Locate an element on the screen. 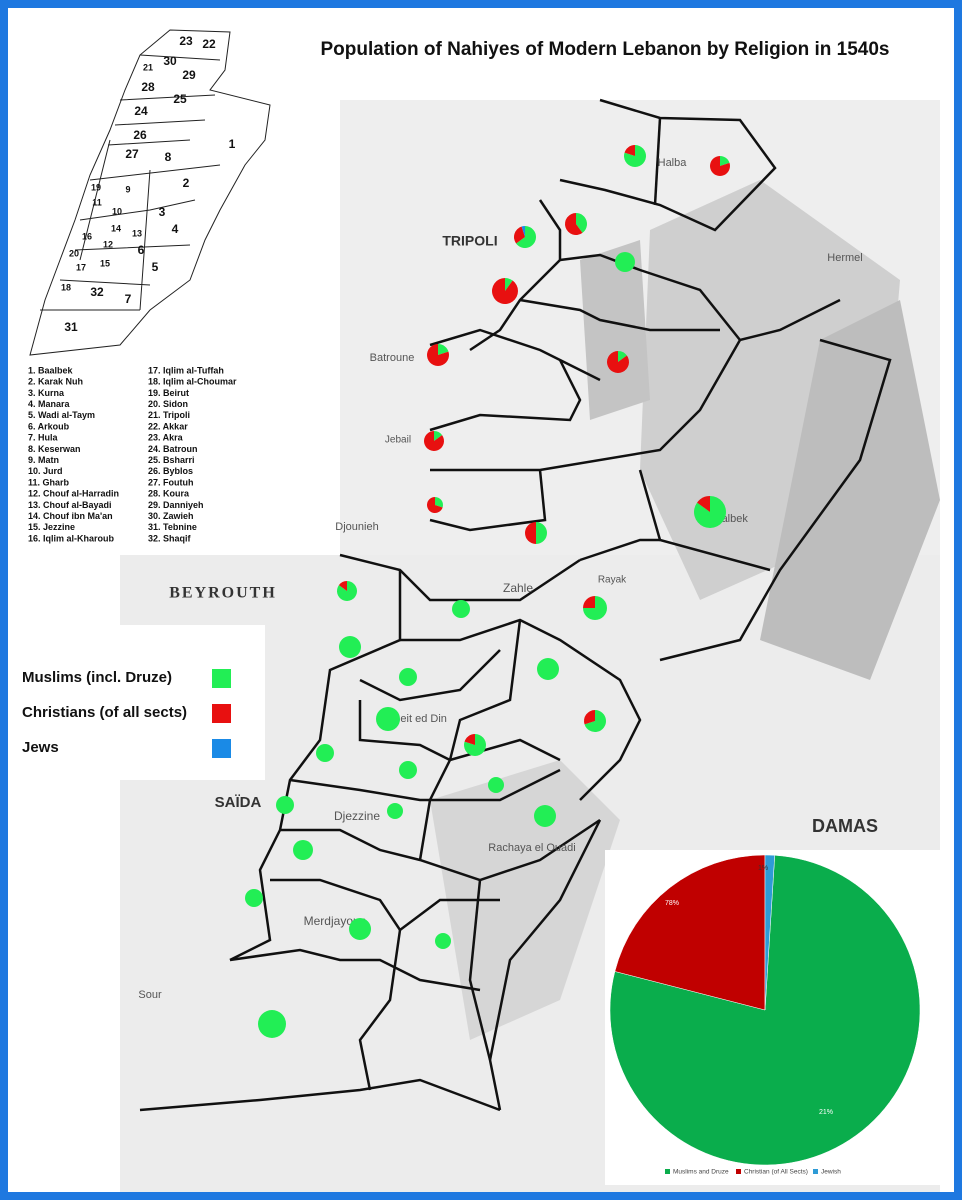 The image size is (962, 1200). index-number: 29 is located at coordinates (189, 75).